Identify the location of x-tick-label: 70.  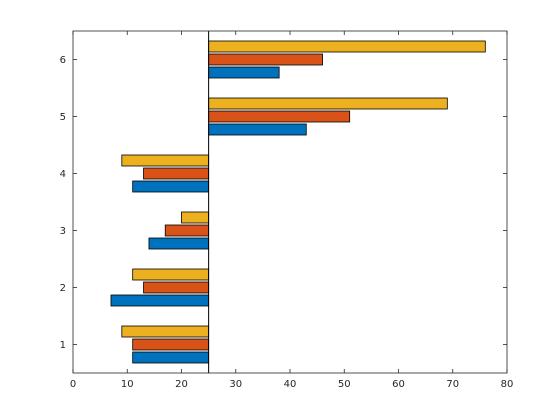
(452, 384).